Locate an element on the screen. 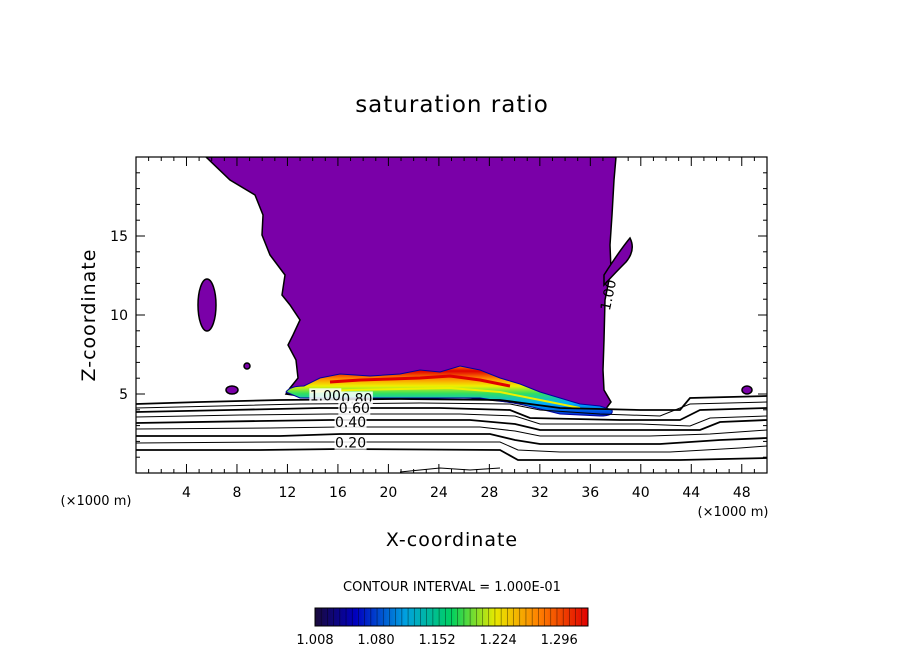  contour-label: 0.60 is located at coordinates (354, 409).